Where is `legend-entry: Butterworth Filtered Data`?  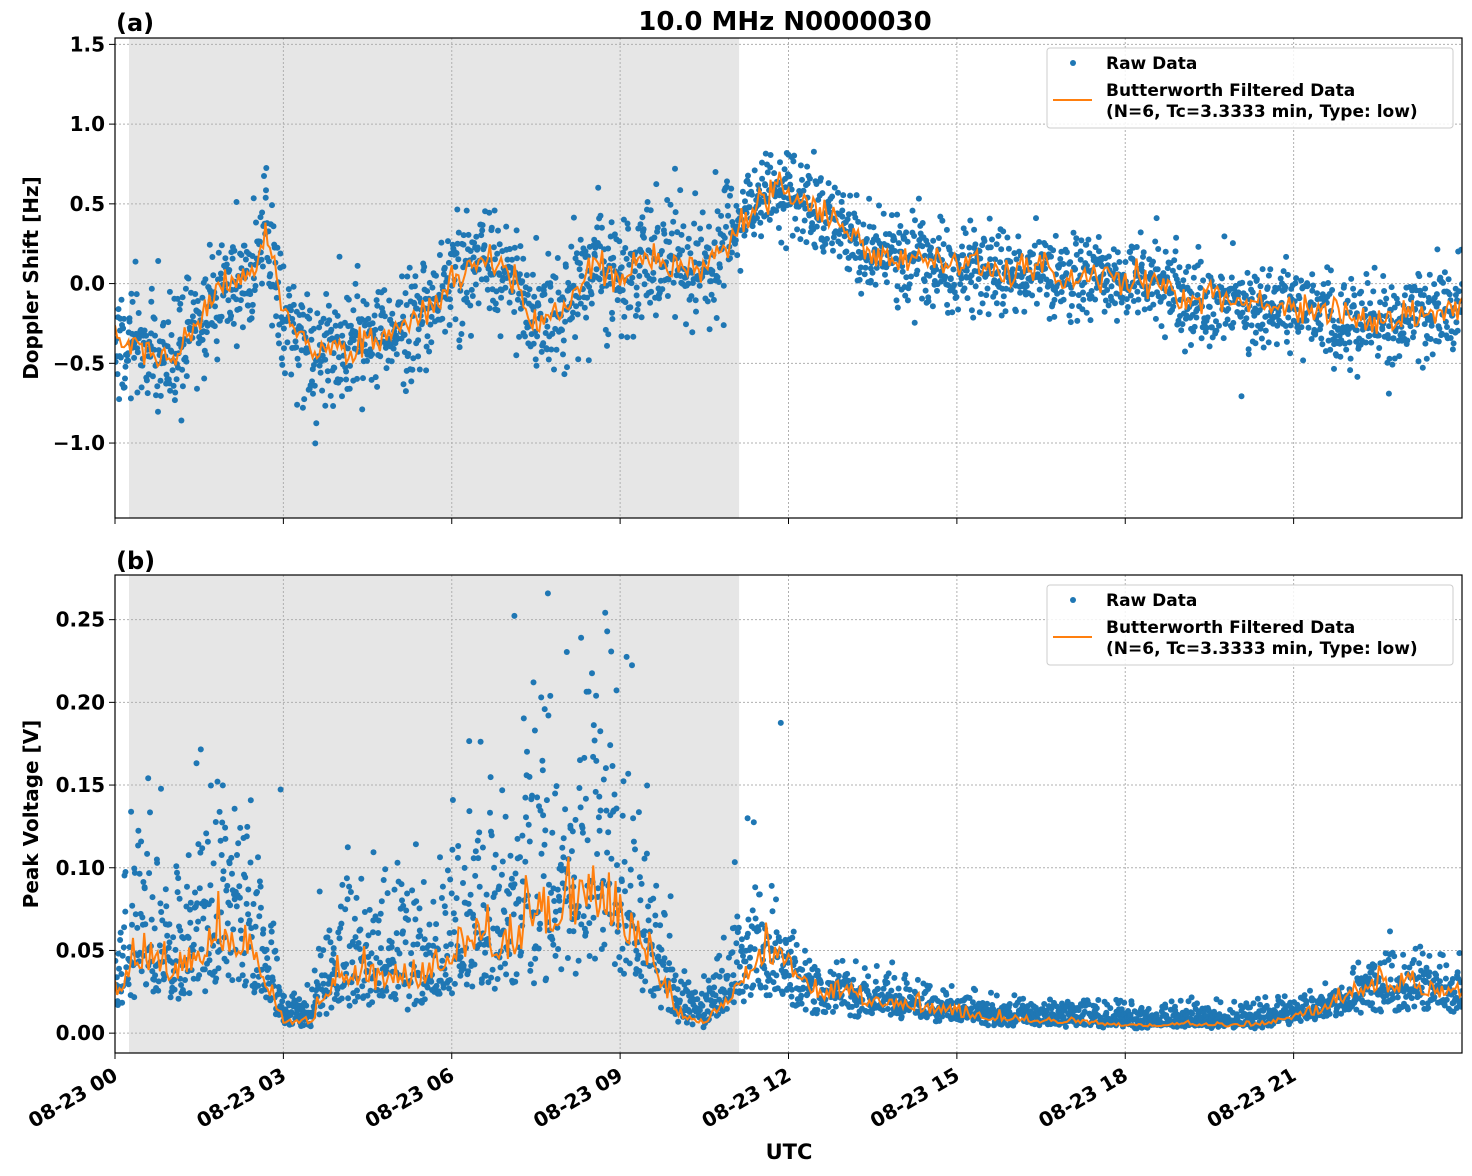 legend-entry: Butterworth Filtered Data is located at coordinates (1230, 91).